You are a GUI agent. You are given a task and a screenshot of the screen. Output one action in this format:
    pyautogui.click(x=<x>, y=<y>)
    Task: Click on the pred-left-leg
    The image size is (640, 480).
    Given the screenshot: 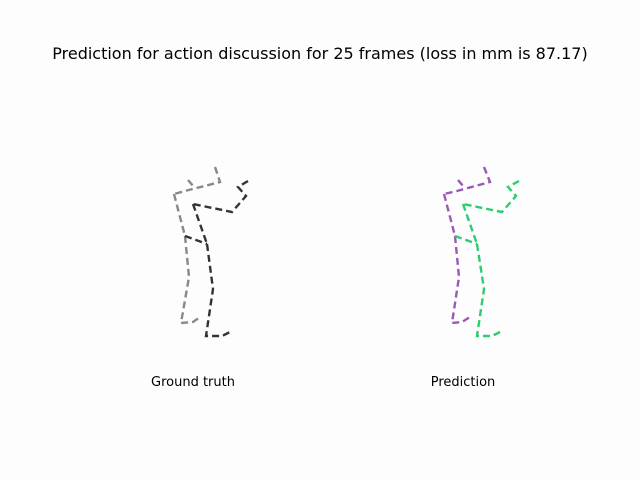 What is the action you would take?
    pyautogui.click(x=460, y=280)
    